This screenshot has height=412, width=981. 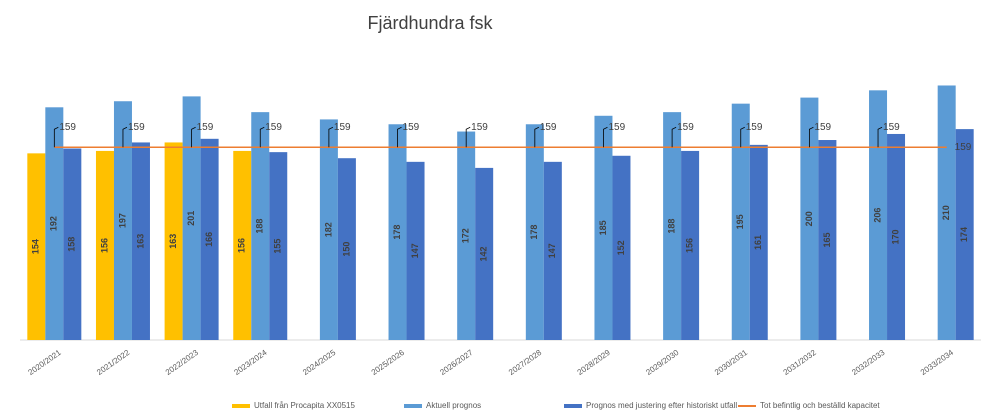 What do you see at coordinates (731, 362) in the screenshot?
I see `x-tick-label: 2030/2031` at bounding box center [731, 362].